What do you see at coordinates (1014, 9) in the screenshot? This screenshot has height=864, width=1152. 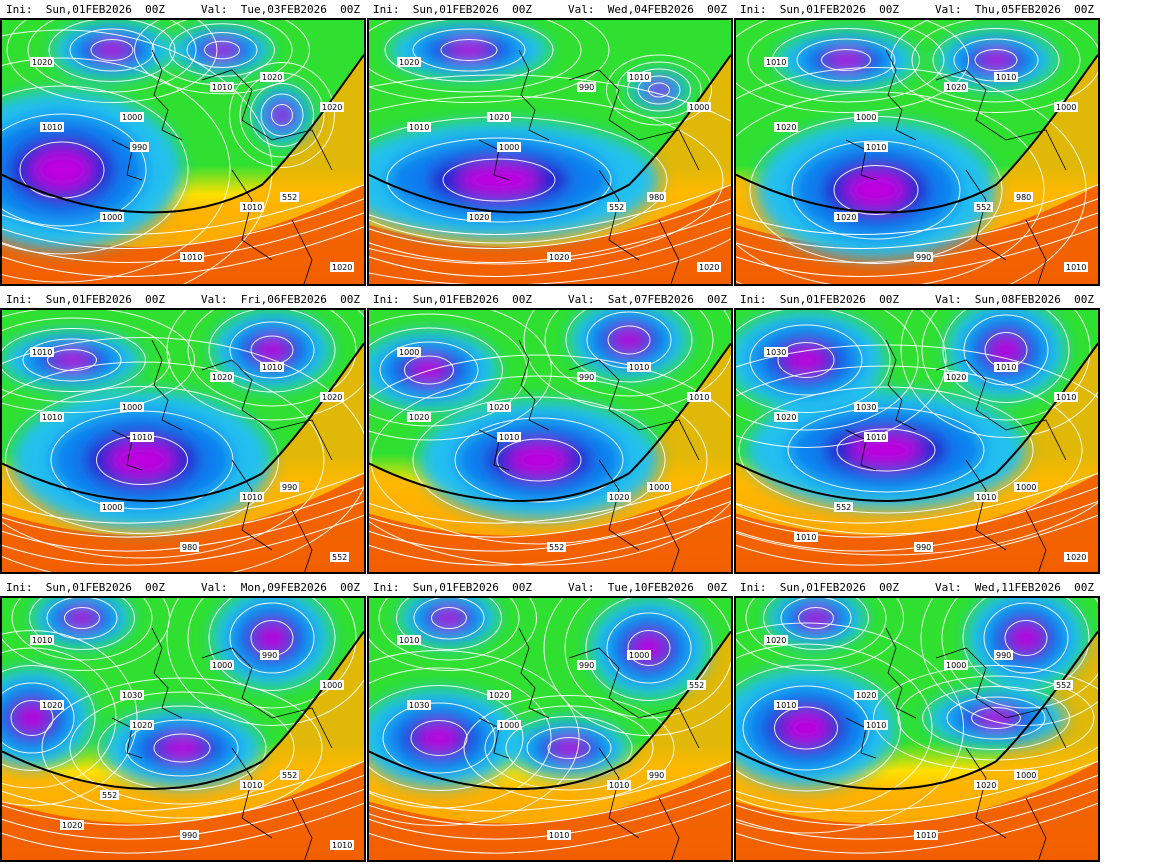 I see `valid-time-label: Val: Thu,05FEB2026 00Z` at bounding box center [1014, 9].